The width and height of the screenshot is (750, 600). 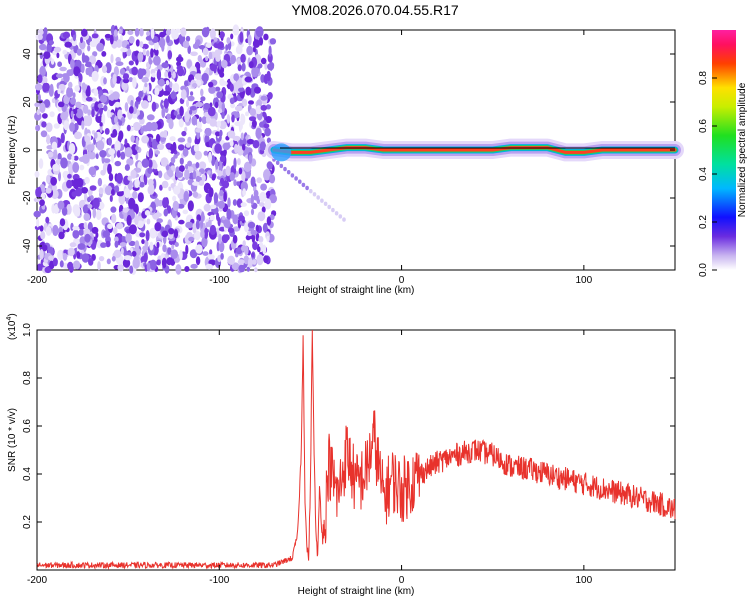 What do you see at coordinates (27, 54) in the screenshot?
I see `y-tick-label: 40` at bounding box center [27, 54].